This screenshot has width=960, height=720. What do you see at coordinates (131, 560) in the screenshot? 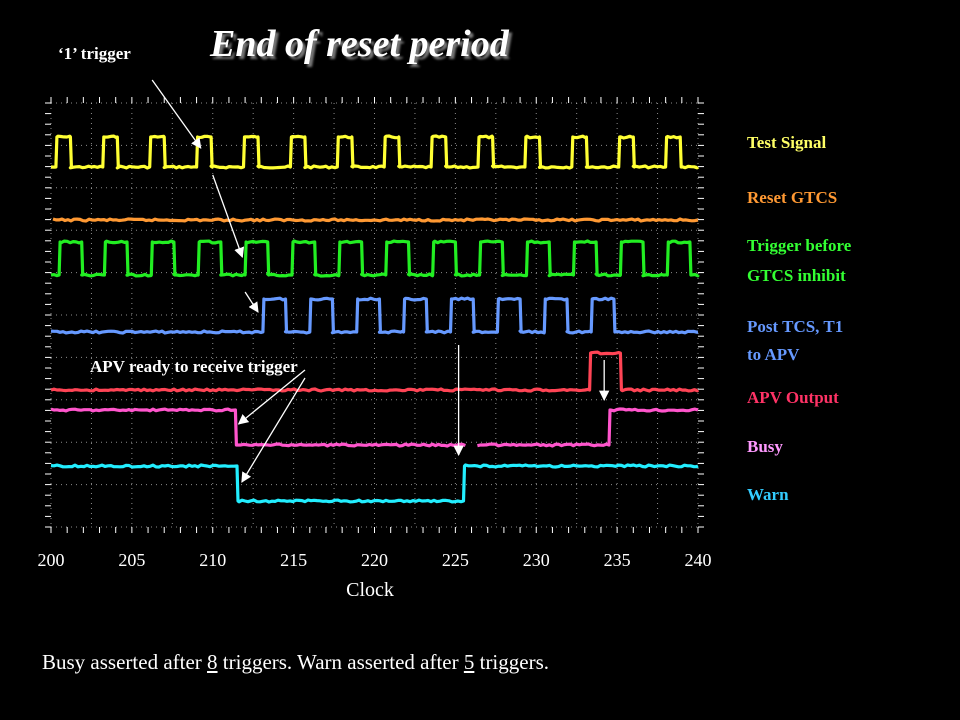
I see `x-tick-label: 205` at bounding box center [131, 560].